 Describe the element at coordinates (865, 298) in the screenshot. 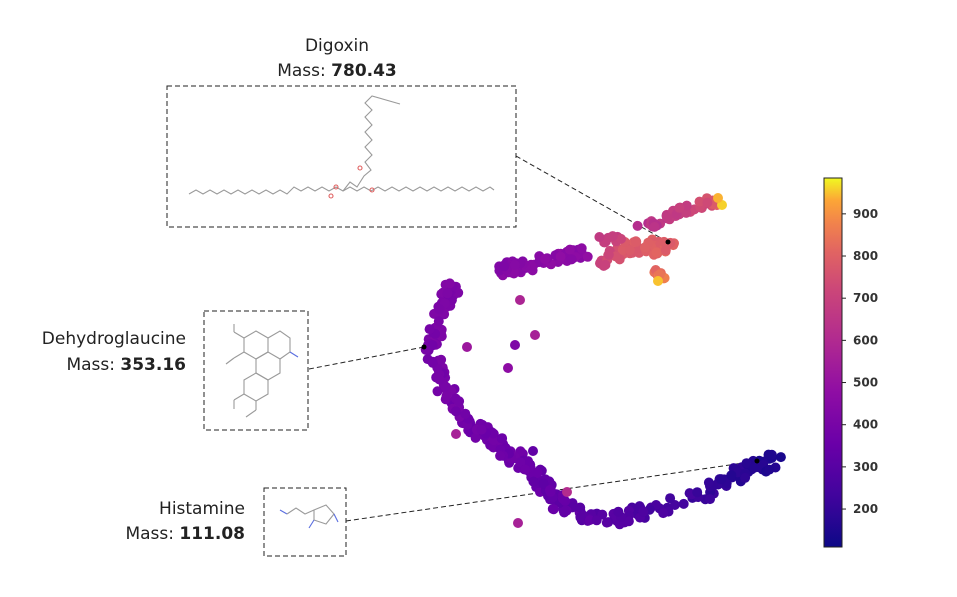

I see `colorbar-tick-label: 700` at that location.